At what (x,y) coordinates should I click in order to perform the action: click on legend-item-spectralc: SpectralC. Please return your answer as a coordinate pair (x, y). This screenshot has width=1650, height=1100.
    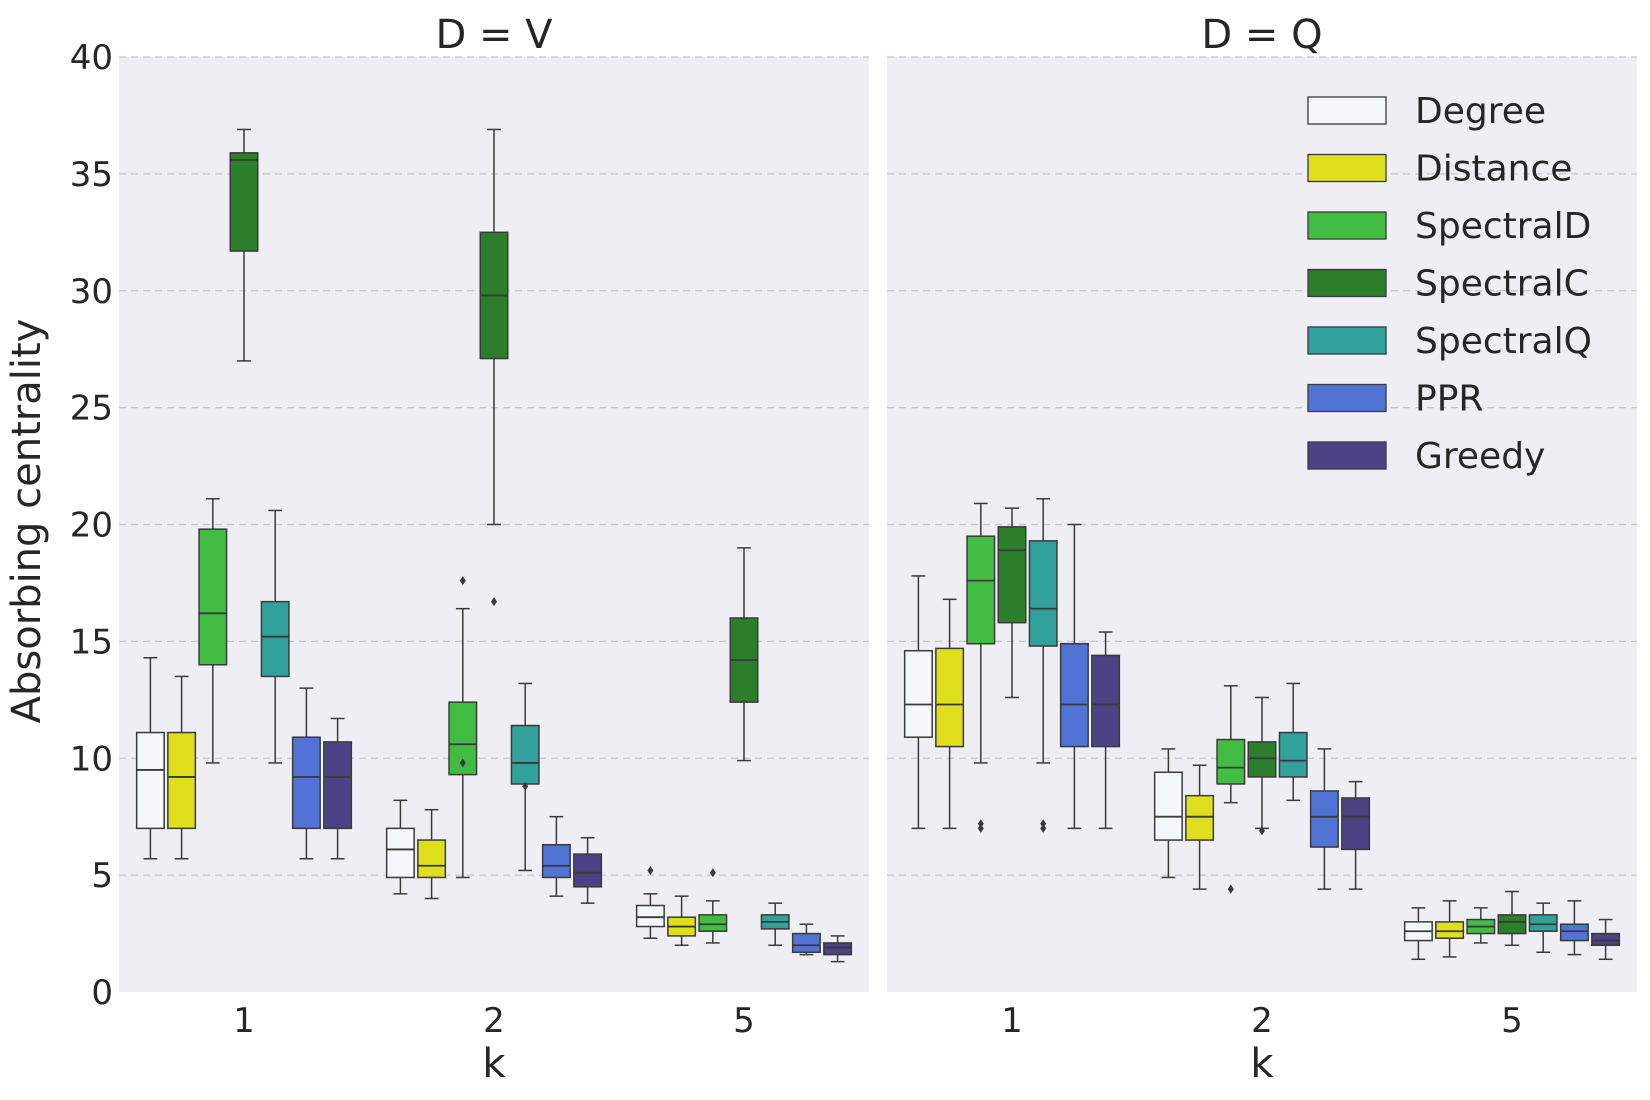
    Looking at the image, I should click on (1448, 284).